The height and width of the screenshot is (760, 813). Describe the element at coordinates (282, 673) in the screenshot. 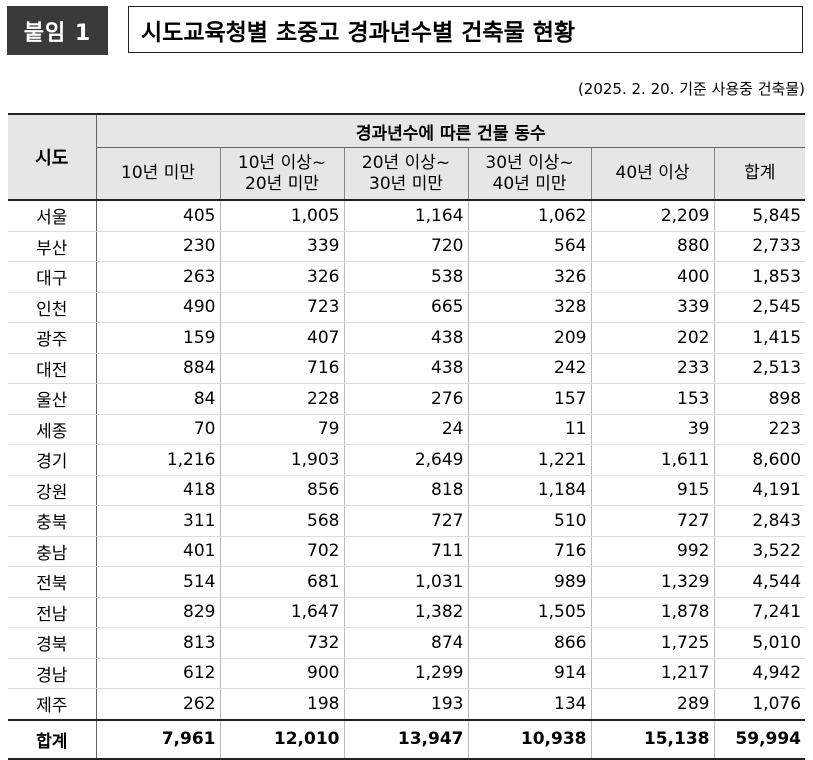

I see `table-cell: 900` at that location.